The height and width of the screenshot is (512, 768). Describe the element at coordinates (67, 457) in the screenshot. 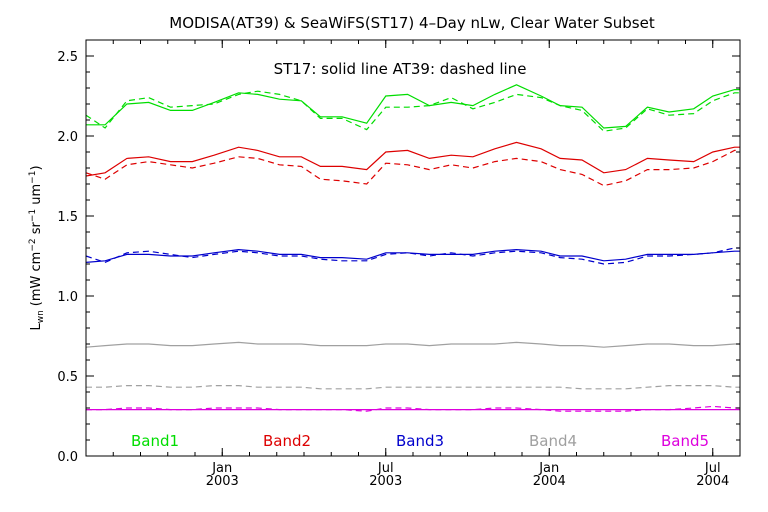

I see `y-tick-label: 0.0` at that location.